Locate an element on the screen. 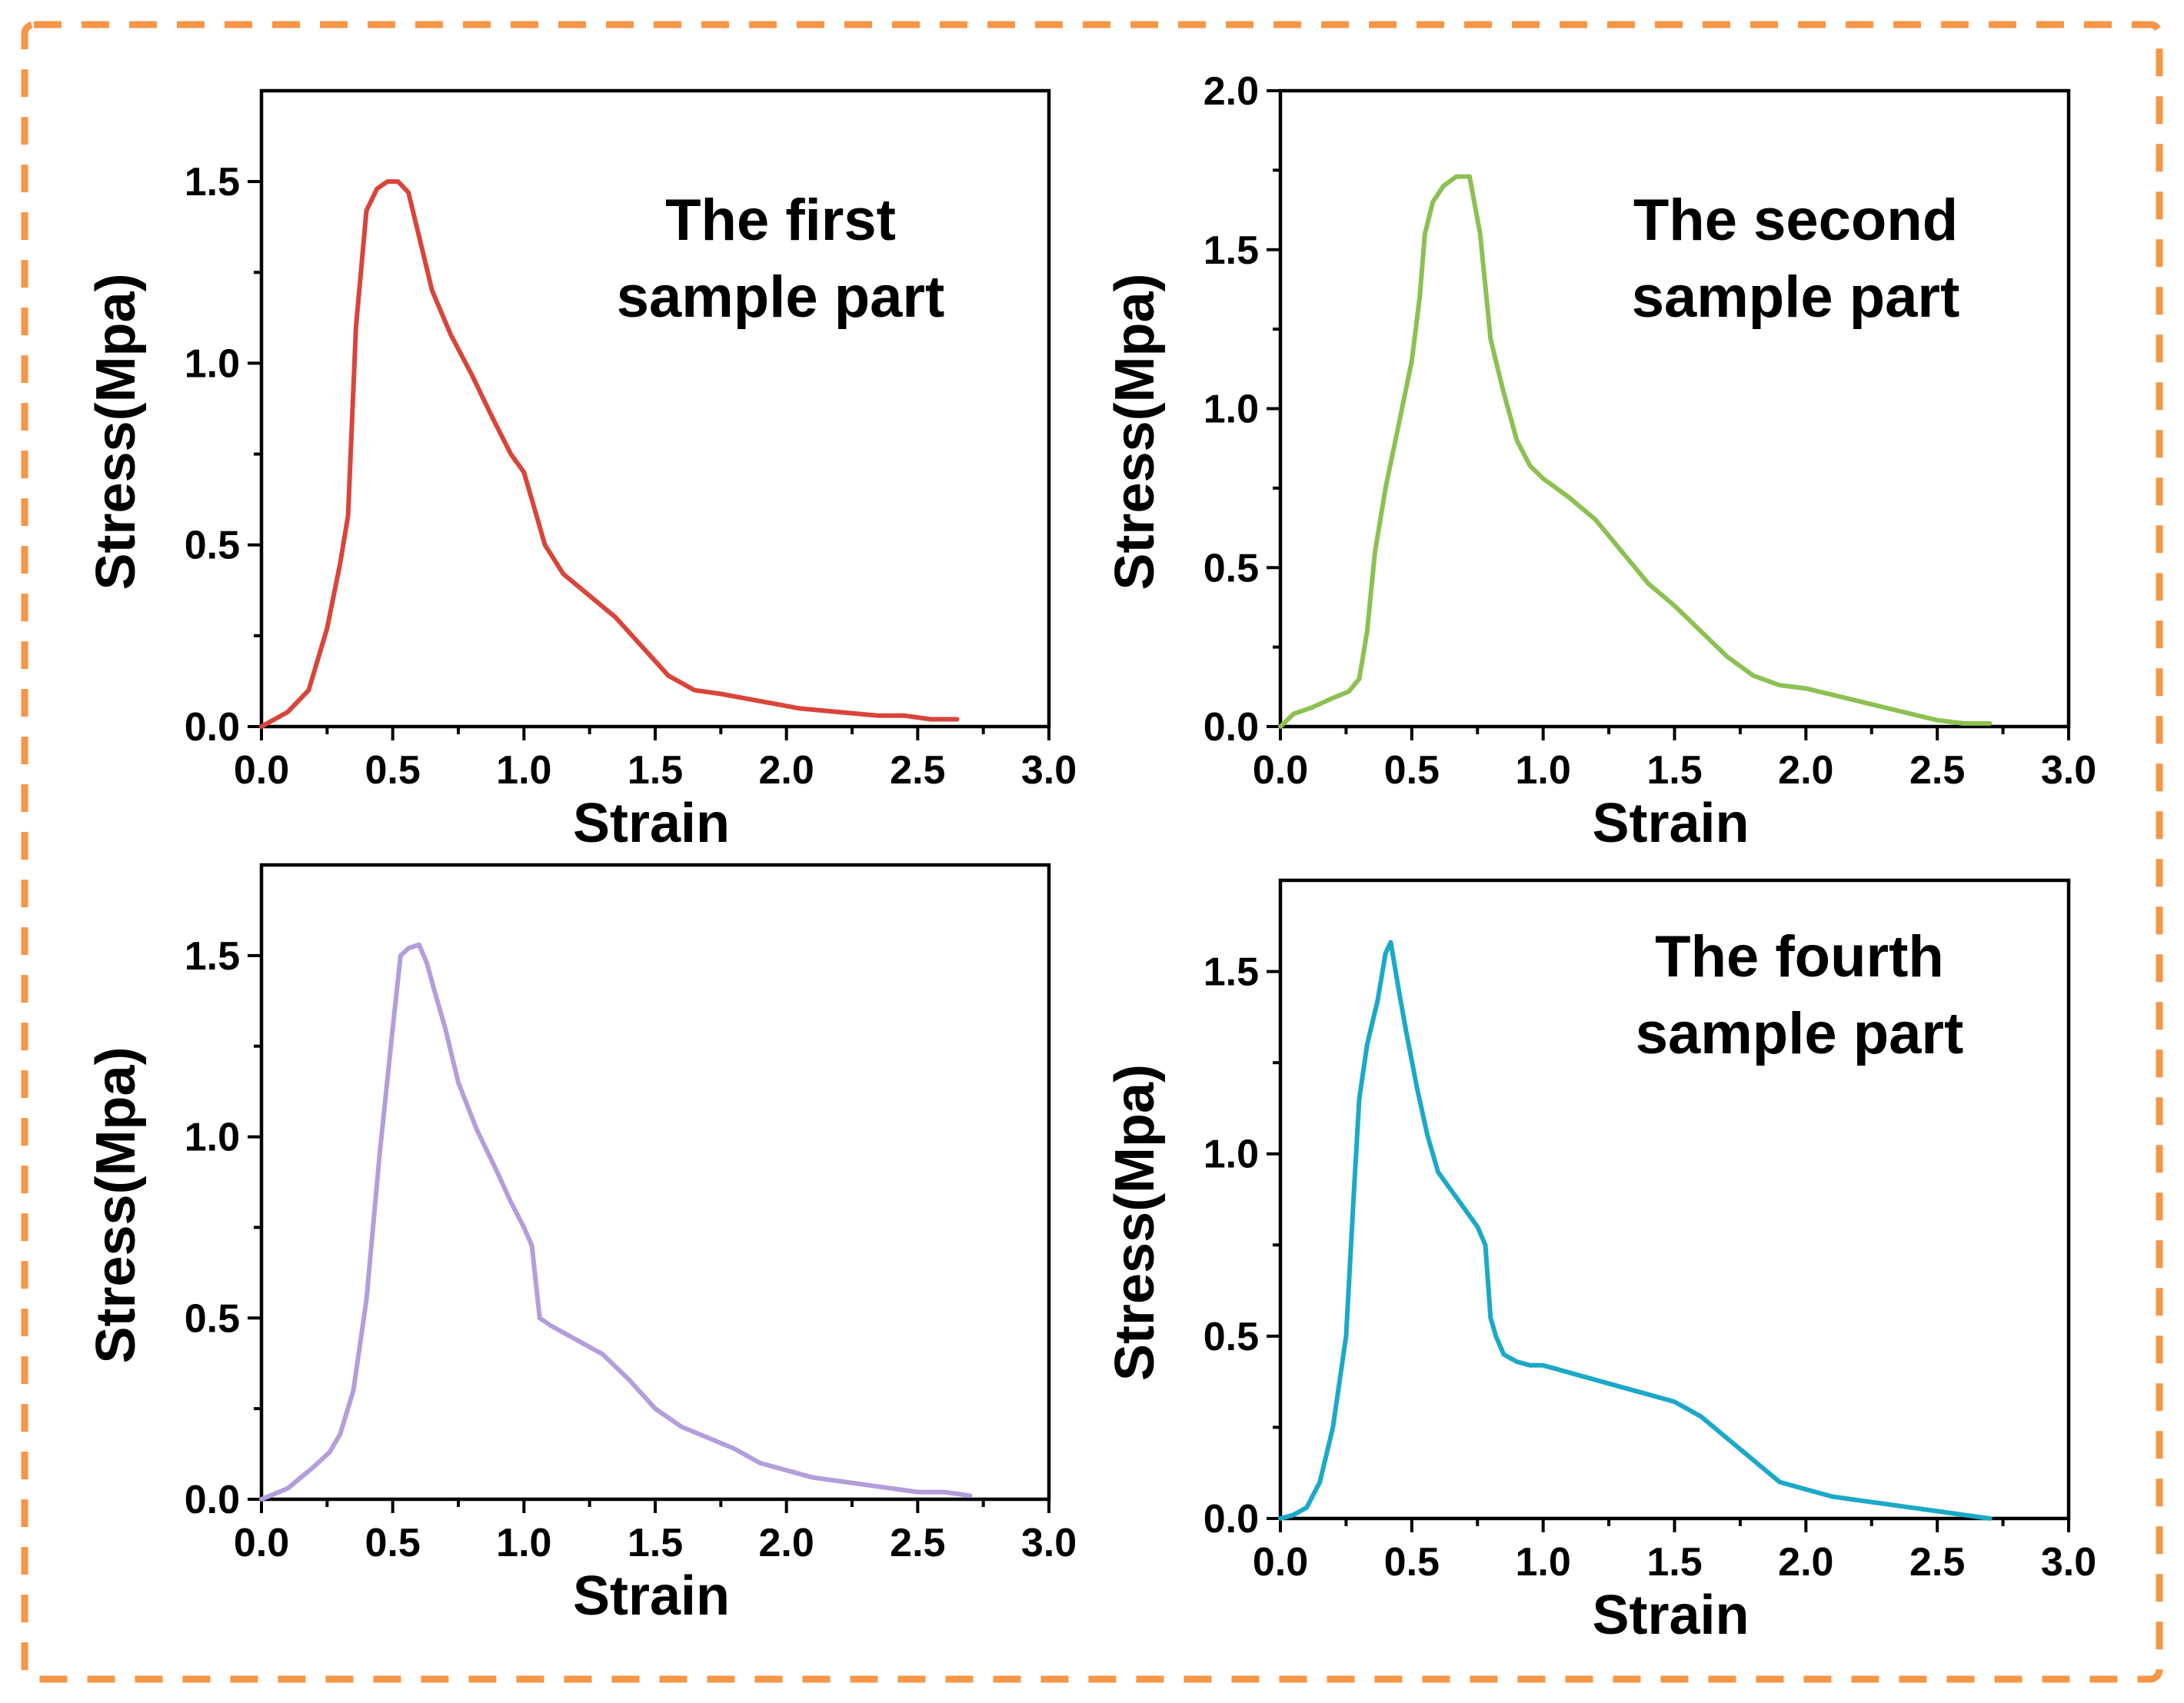 The height and width of the screenshot is (1703, 2184). sample-annotation-line: The first is located at coordinates (780, 220).